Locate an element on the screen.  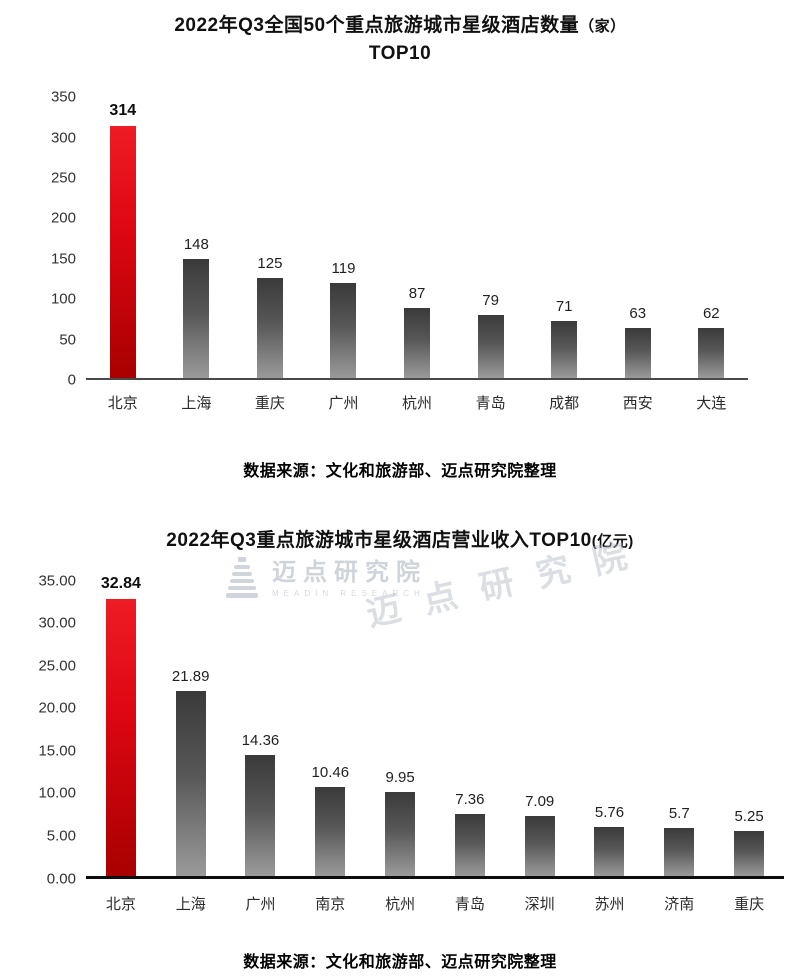
bar-value-label: 21.89 is located at coordinates (190, 677).